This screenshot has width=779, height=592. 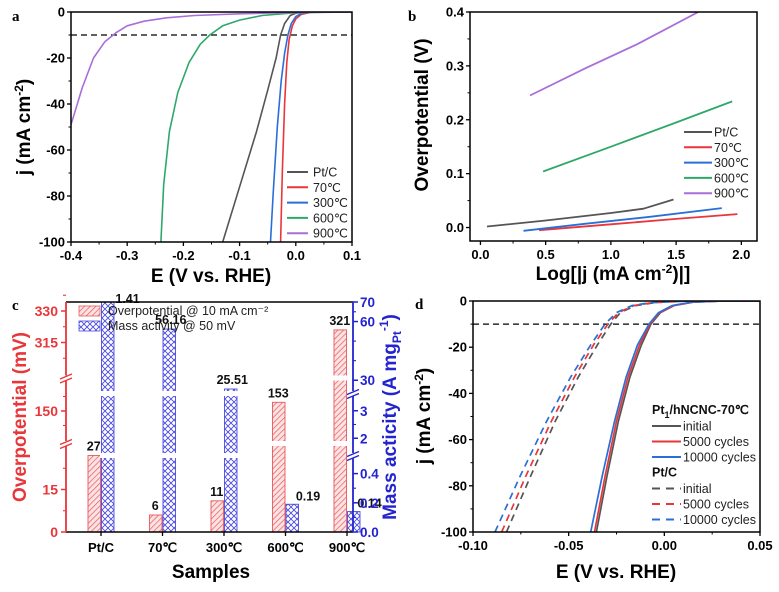 What do you see at coordinates (419, 305) in the screenshot?
I see `panel-letter-d: d` at bounding box center [419, 305].